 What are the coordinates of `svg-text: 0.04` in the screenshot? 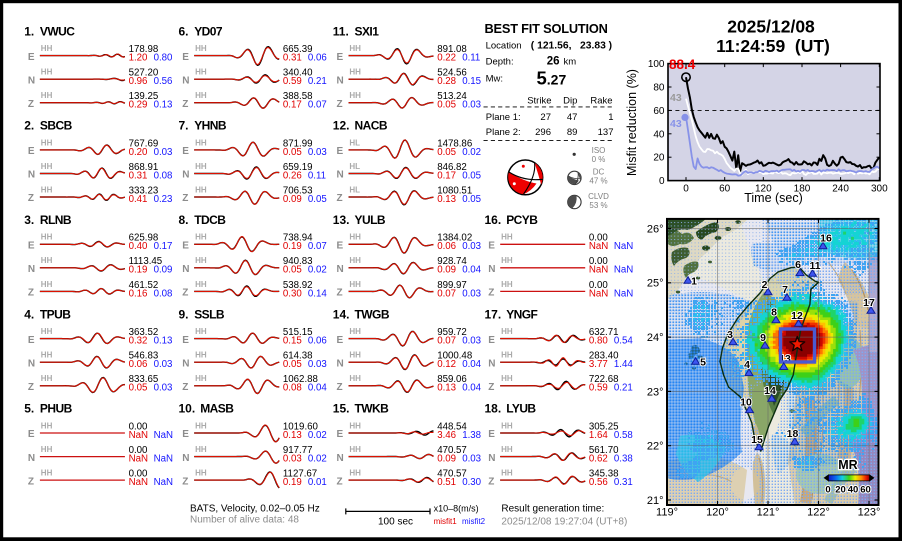 It's located at (471, 270).